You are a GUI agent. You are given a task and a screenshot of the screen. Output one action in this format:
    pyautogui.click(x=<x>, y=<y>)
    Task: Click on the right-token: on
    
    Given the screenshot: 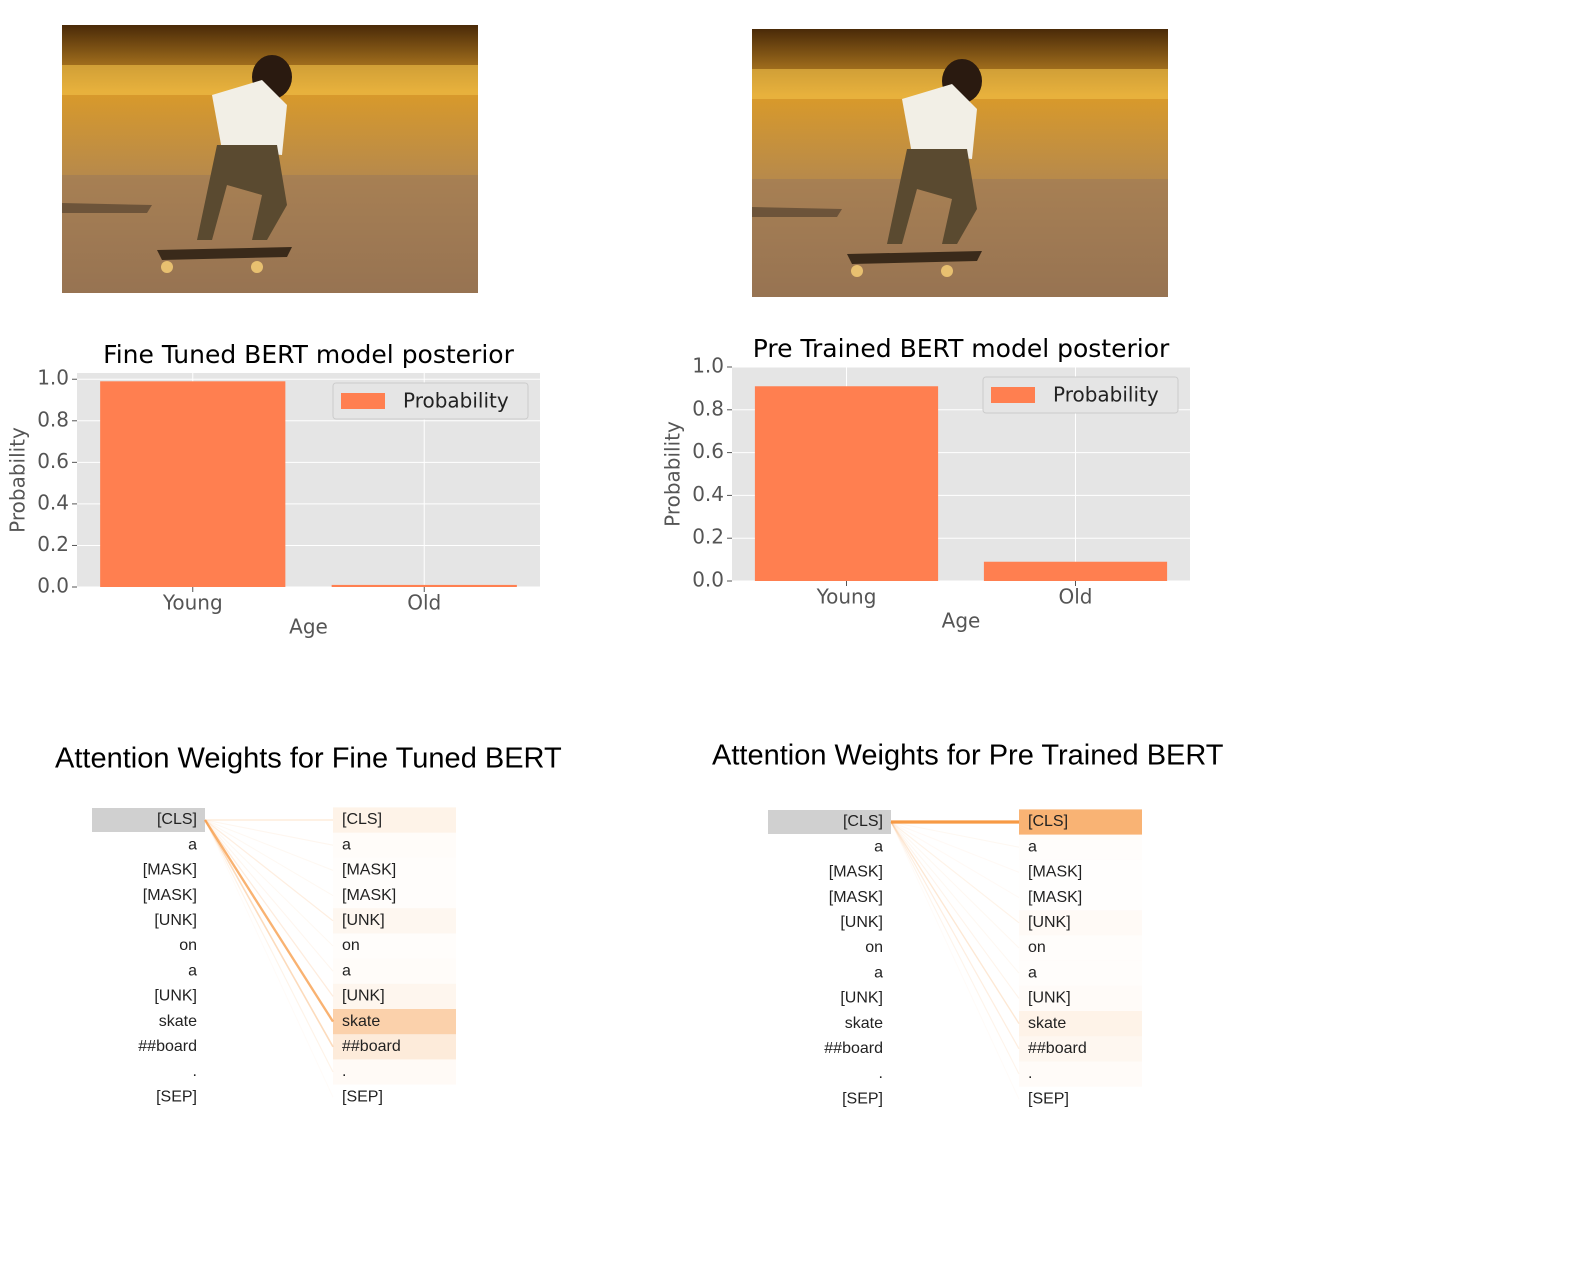 What is the action you would take?
    pyautogui.click(x=1037, y=947)
    